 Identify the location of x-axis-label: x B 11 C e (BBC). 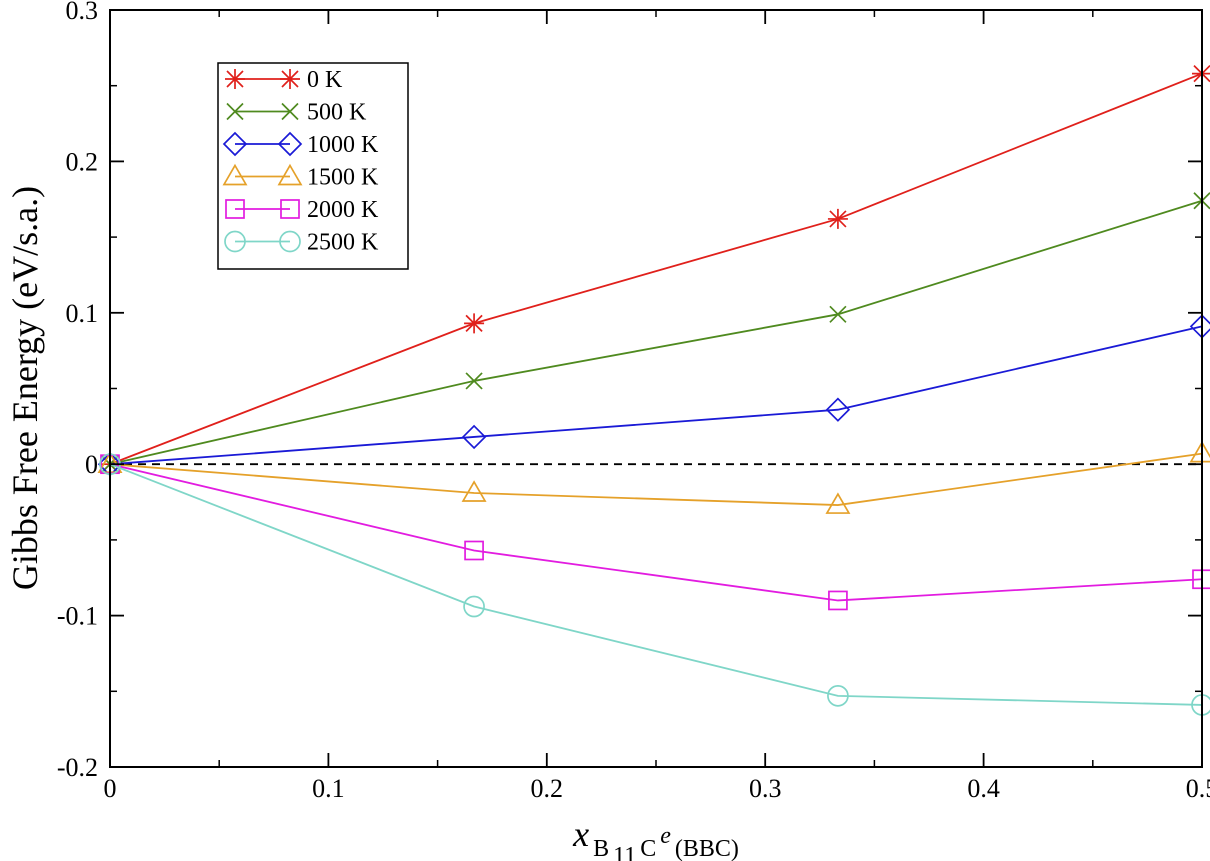
(655, 837).